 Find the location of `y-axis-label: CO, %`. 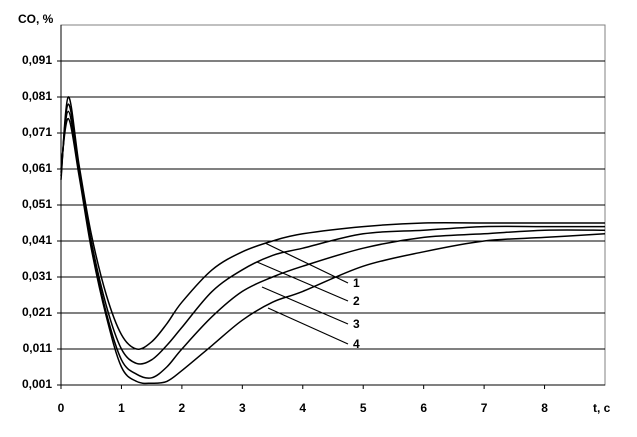

y-axis-label: CO, % is located at coordinates (36, 19).